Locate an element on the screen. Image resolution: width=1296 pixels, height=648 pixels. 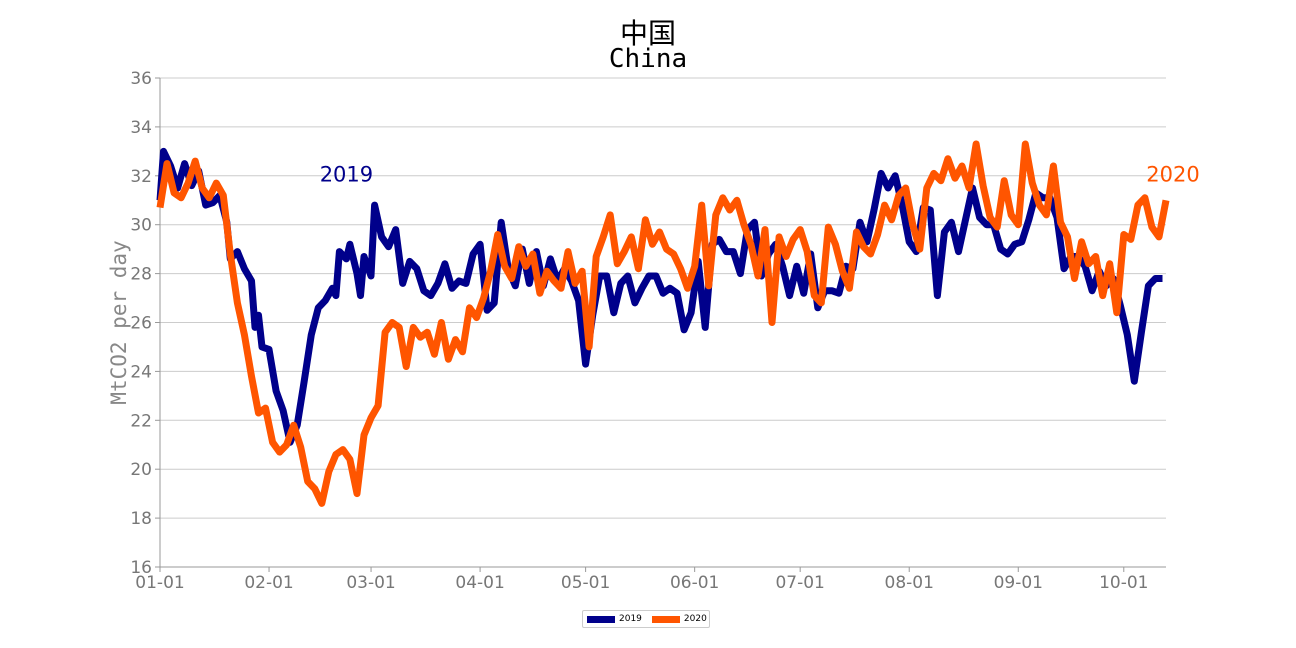
y-tick-label: 20 is located at coordinates (141, 470).